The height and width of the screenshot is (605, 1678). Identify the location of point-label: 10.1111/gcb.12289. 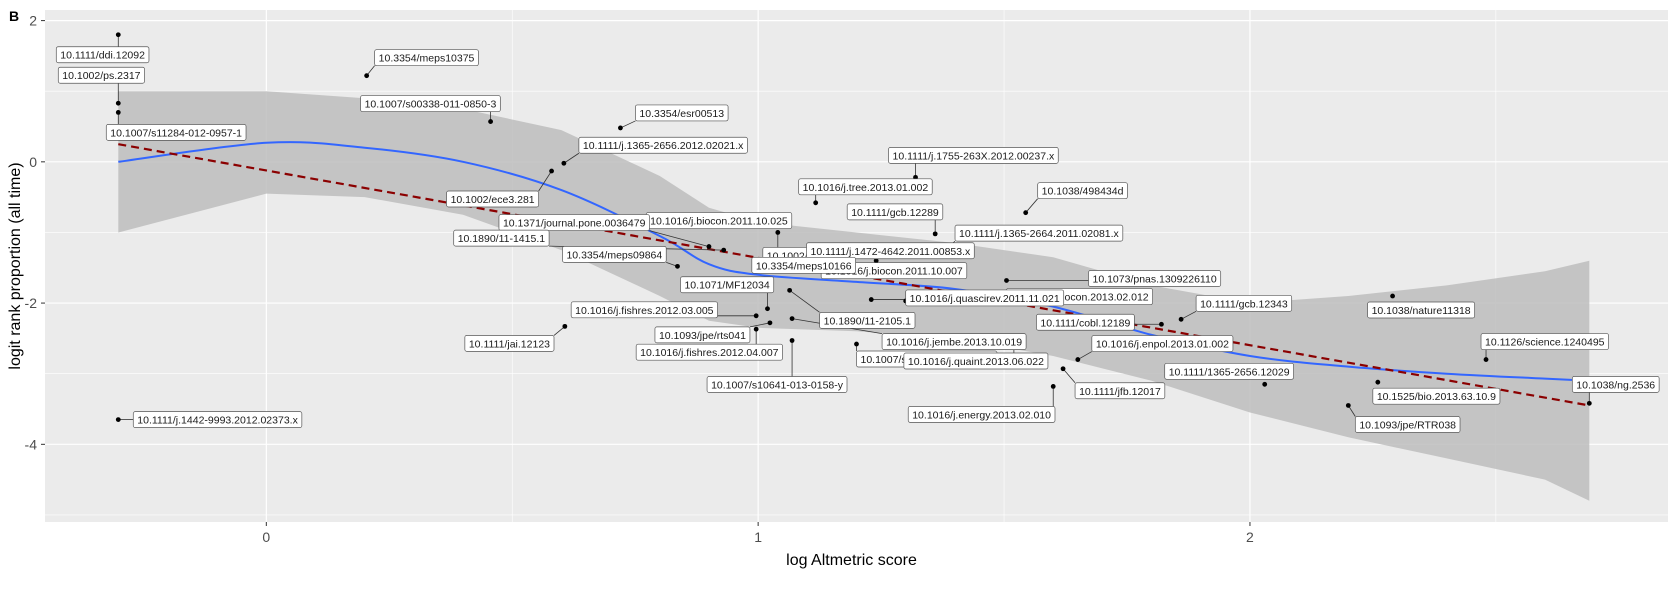
(895, 213).